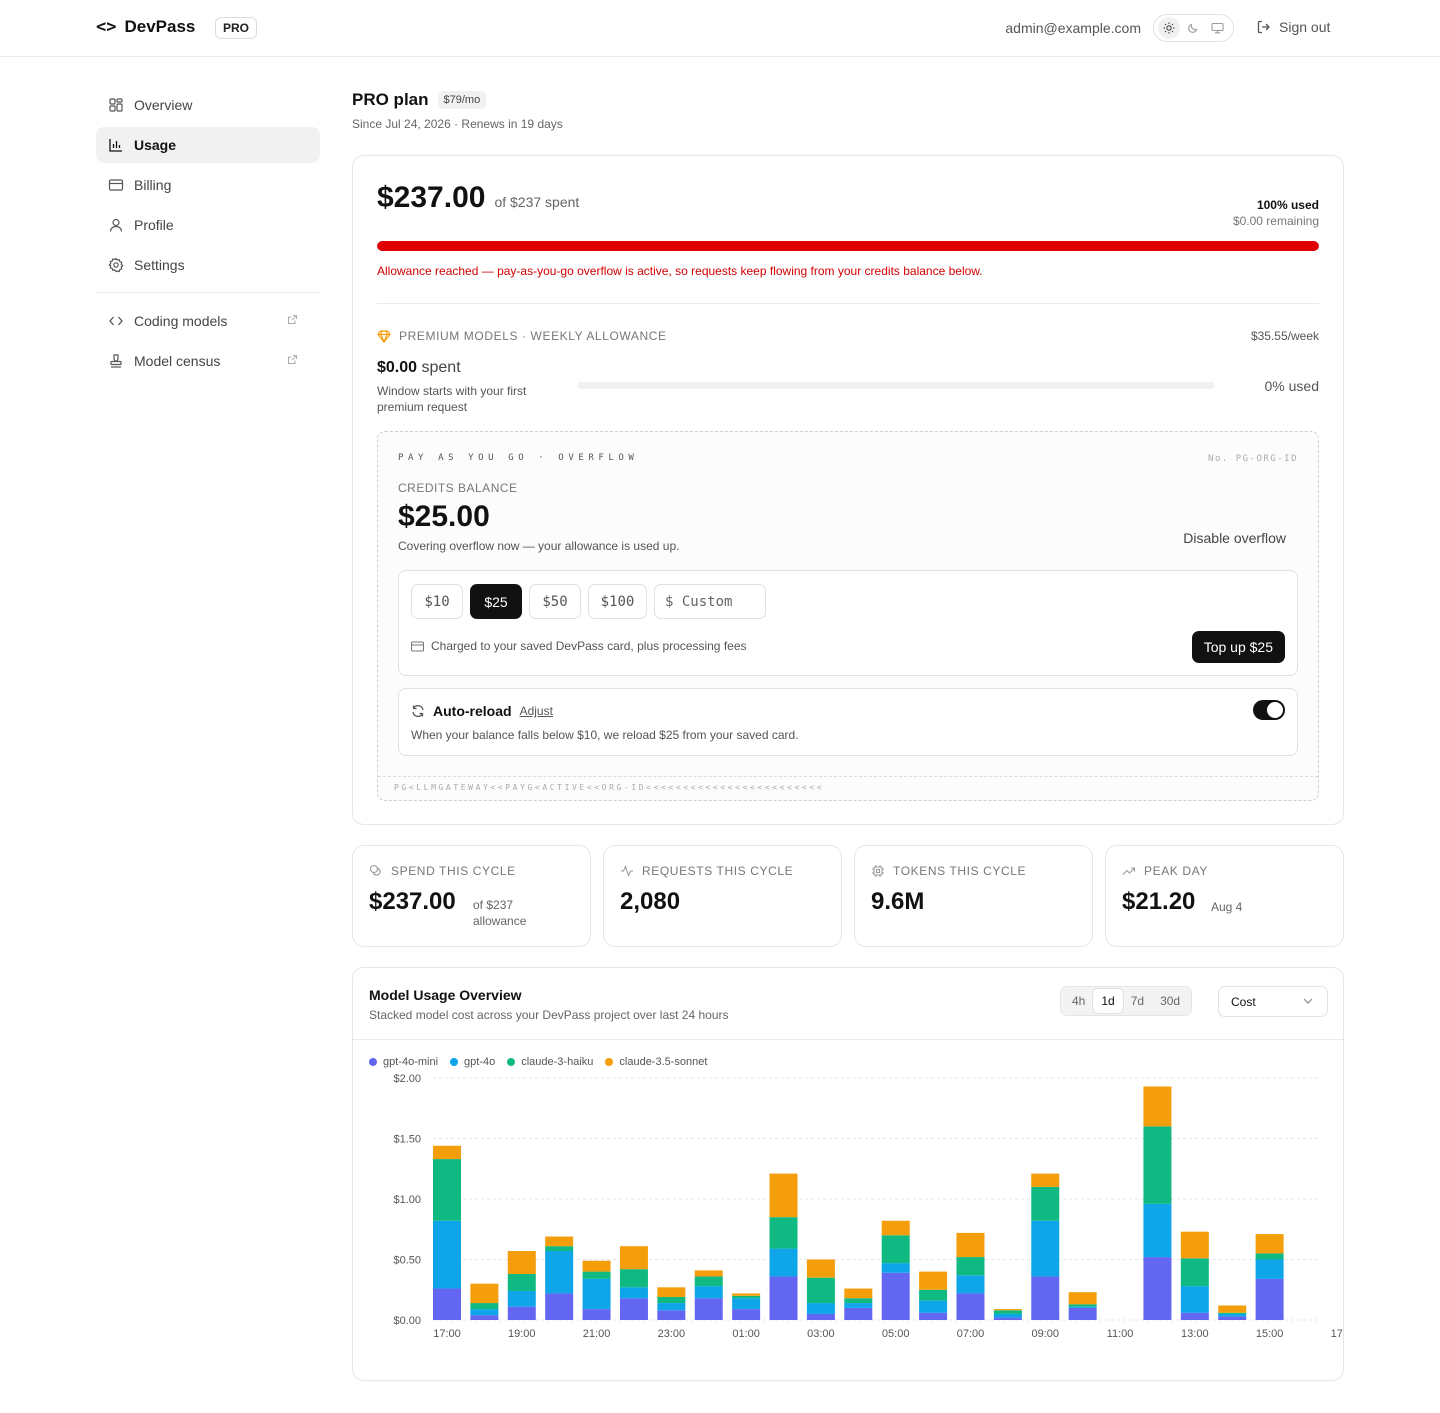 The width and height of the screenshot is (1440, 1413). What do you see at coordinates (482, 711) in the screenshot?
I see `auto-reload-title: Auto-reload Adjust` at bounding box center [482, 711].